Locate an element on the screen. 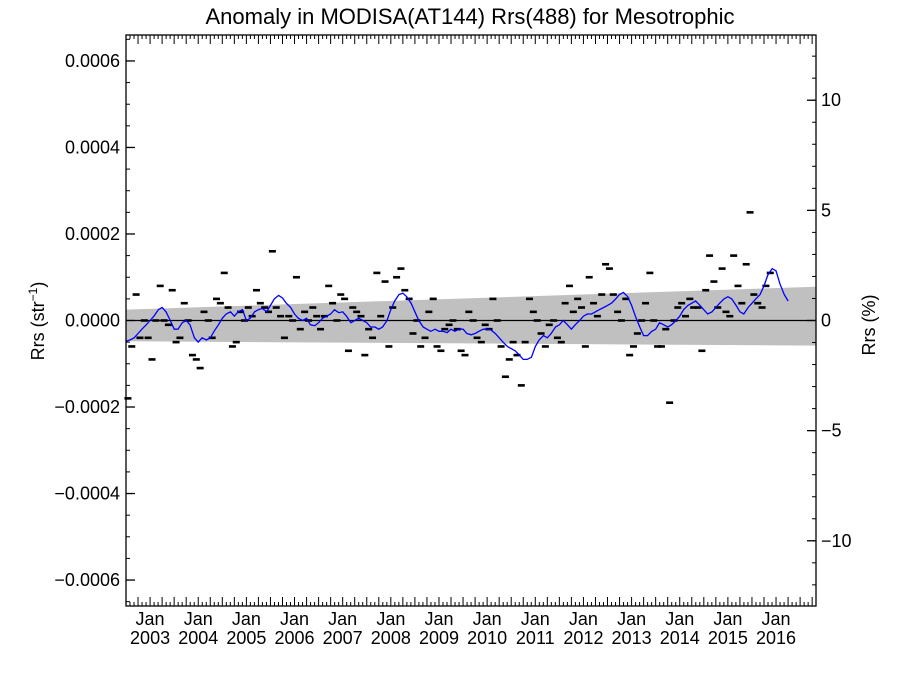  x-tick-year-label: 2015 is located at coordinates (728, 638).